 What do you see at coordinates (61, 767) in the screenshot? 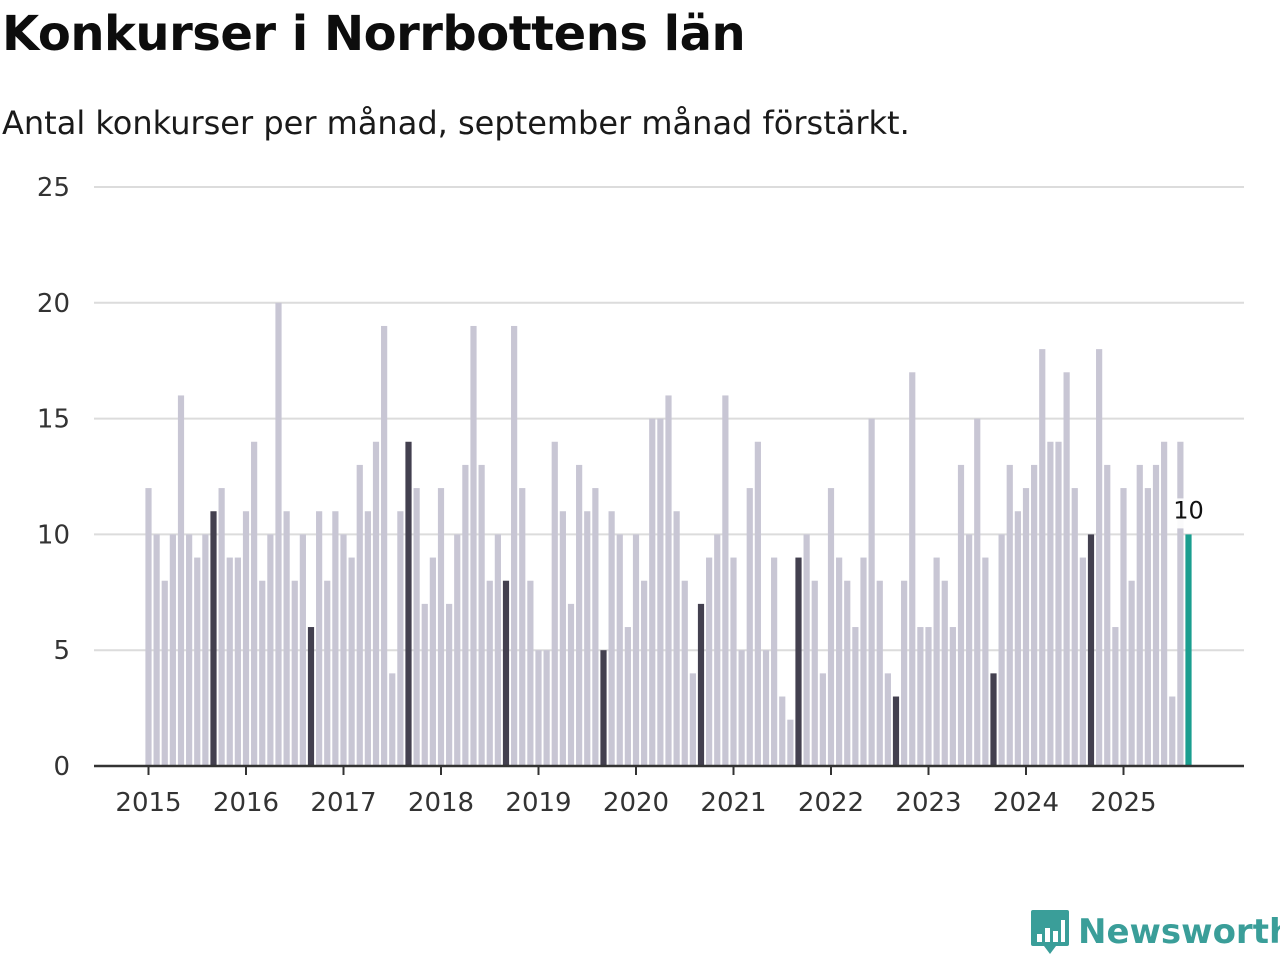
I see `y-tick-label: 0` at bounding box center [61, 767].